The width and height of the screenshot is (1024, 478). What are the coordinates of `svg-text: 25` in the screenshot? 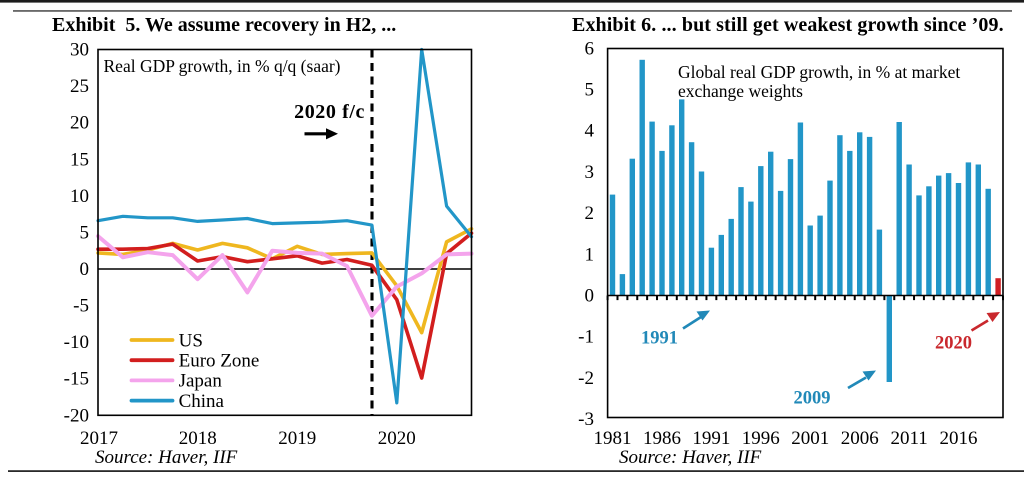 It's located at (79, 86).